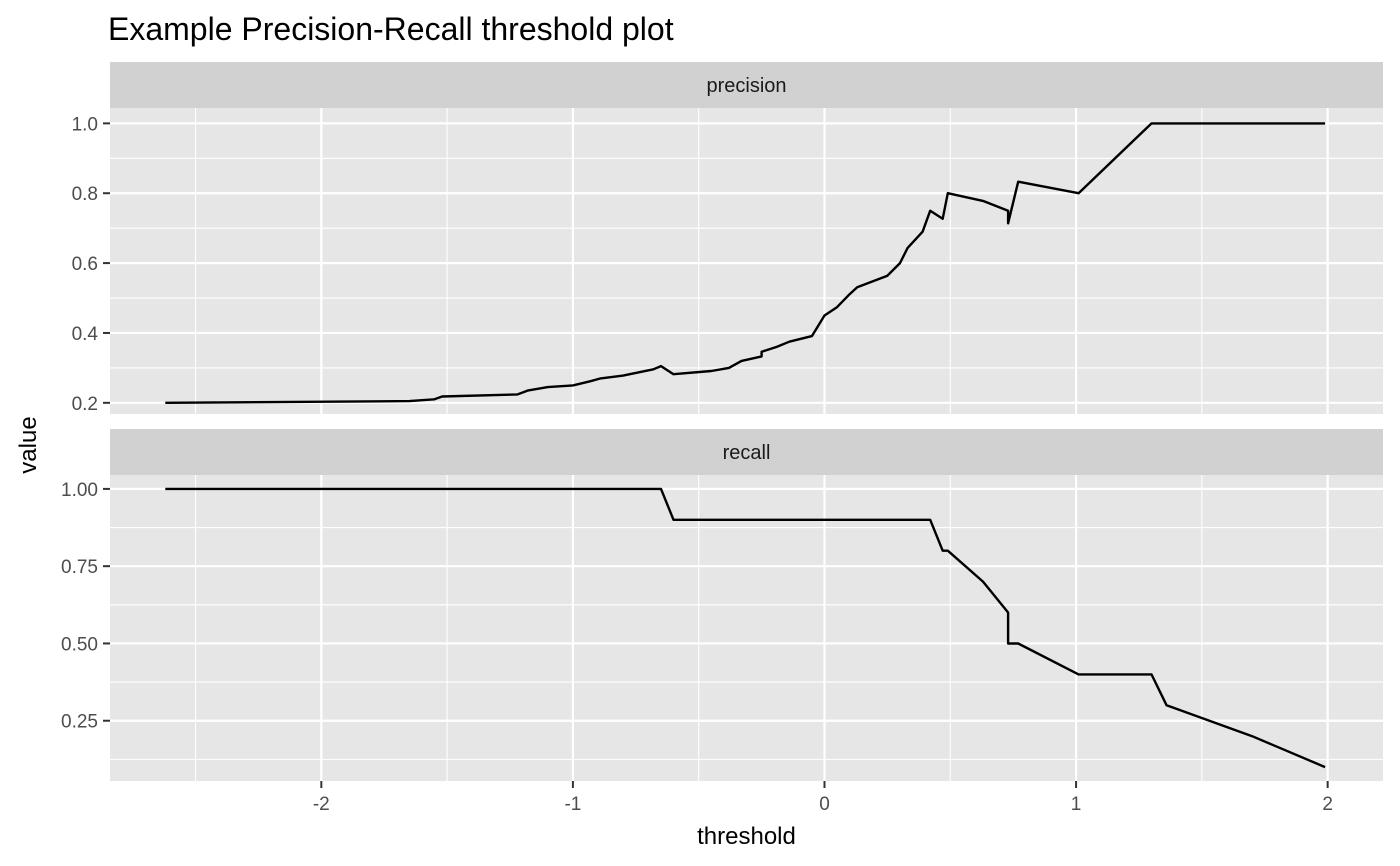 The image size is (1400, 866). I want to click on y-tick-label-recall-1: 1.00, so click(79, 490).